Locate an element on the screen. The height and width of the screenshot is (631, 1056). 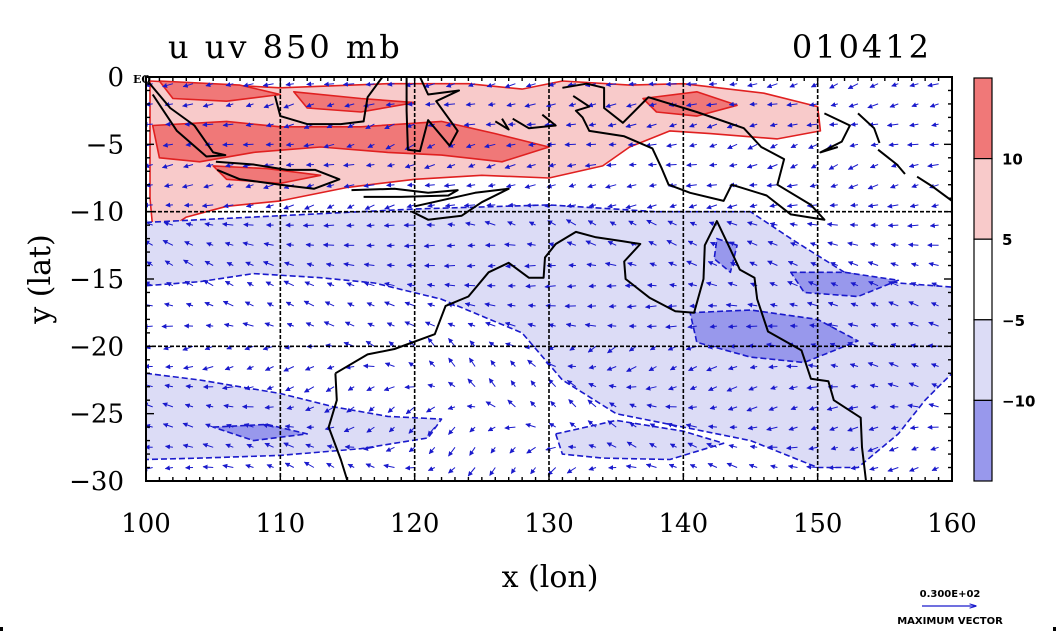
vector-legend-caption: MAXIMUM VECTOR is located at coordinates (950, 621).